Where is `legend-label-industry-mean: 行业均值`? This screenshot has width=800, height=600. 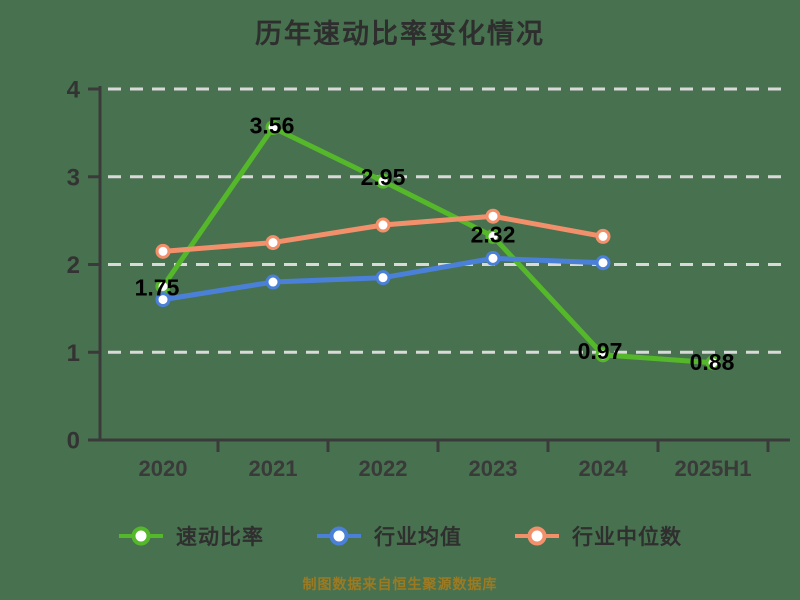 legend-label-industry-mean: 行业均值 is located at coordinates (418, 537).